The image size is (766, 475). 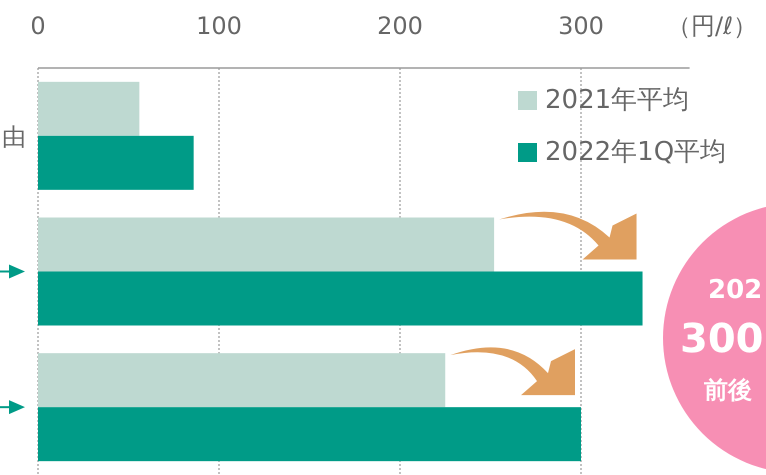 I want to click on annotation: 300, so click(x=722, y=339).